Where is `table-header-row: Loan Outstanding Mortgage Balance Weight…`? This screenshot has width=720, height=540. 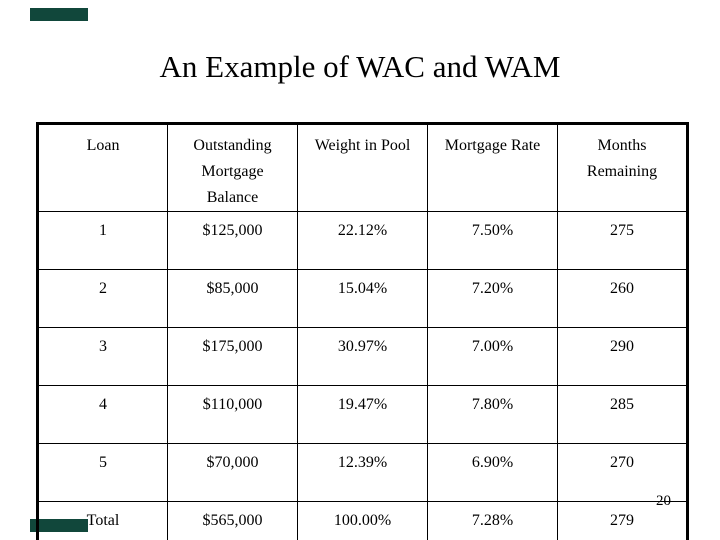 table-header-row: Loan Outstanding Mortgage Balance Weight… is located at coordinates (362, 167).